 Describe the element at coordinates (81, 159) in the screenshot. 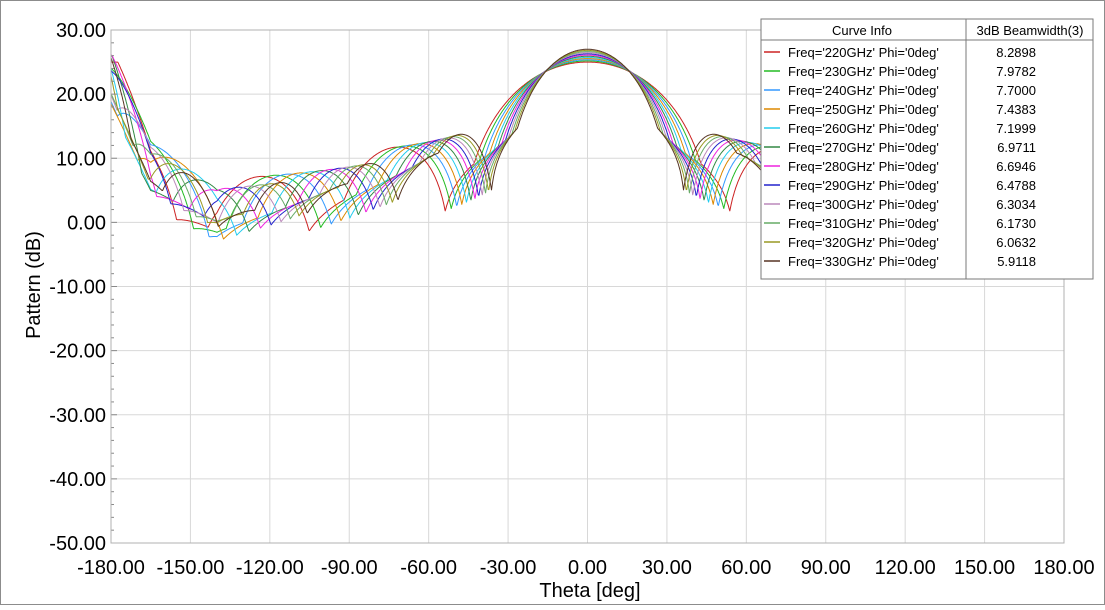

I see `y-tick-label: 10.00` at that location.